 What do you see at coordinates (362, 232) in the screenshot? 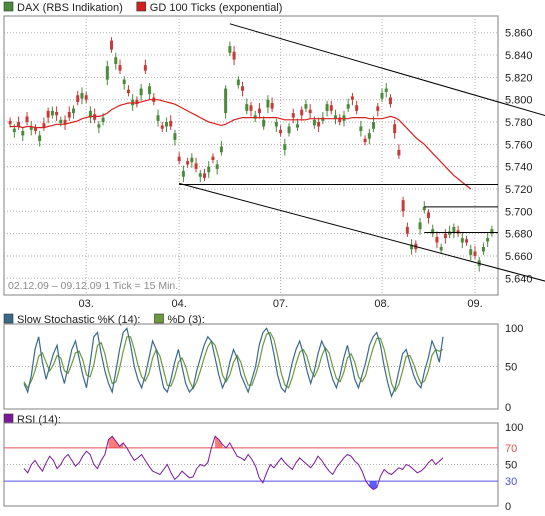
I see `trend-line` at bounding box center [362, 232].